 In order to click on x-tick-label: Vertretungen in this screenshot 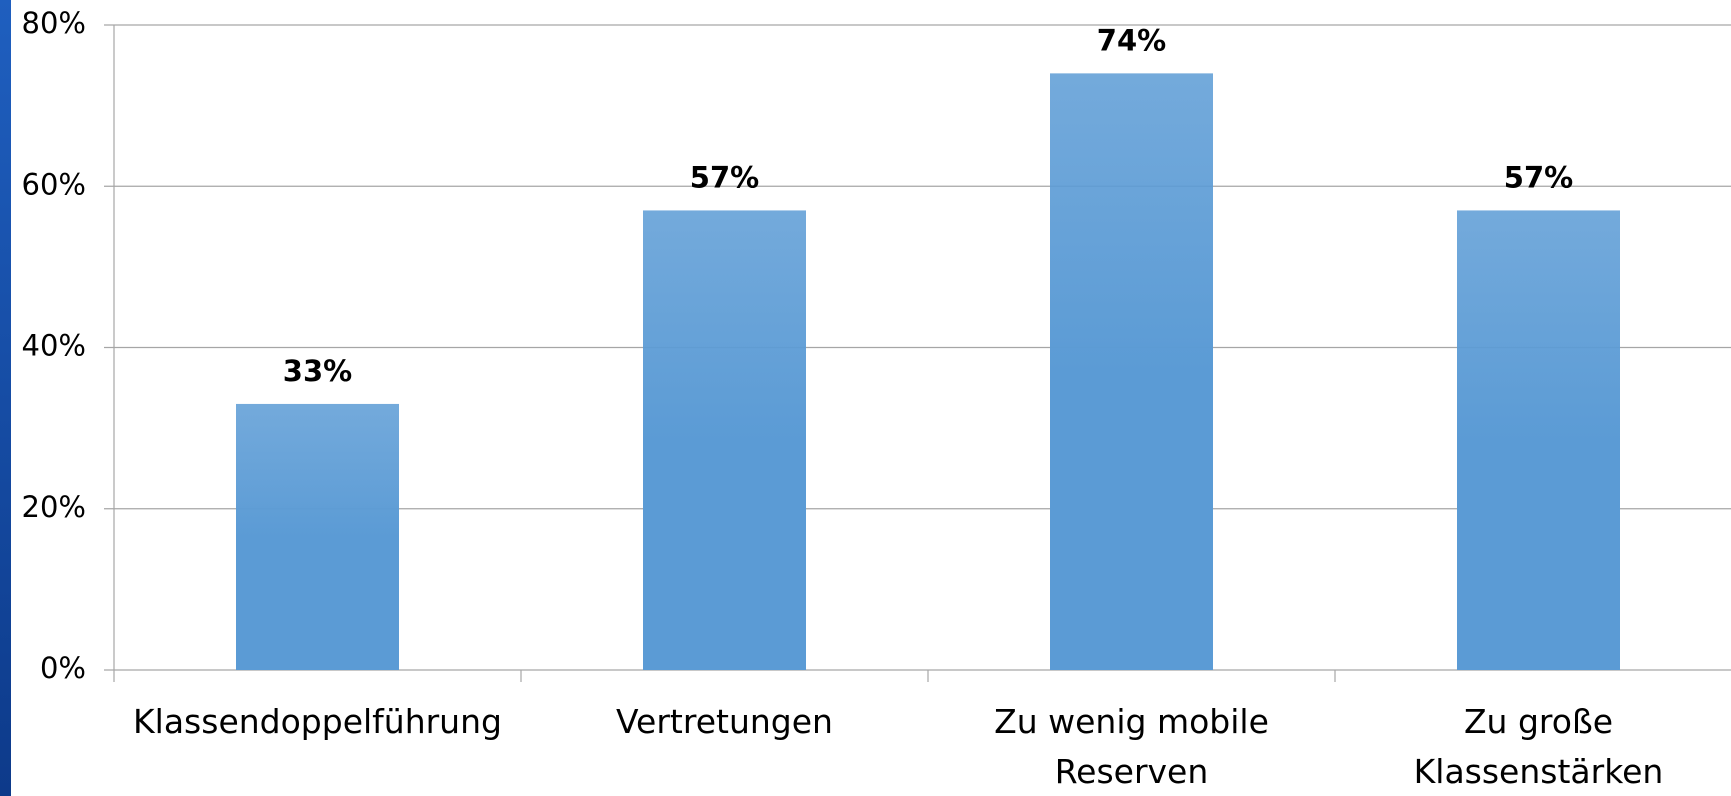, I will do `click(724, 721)`.